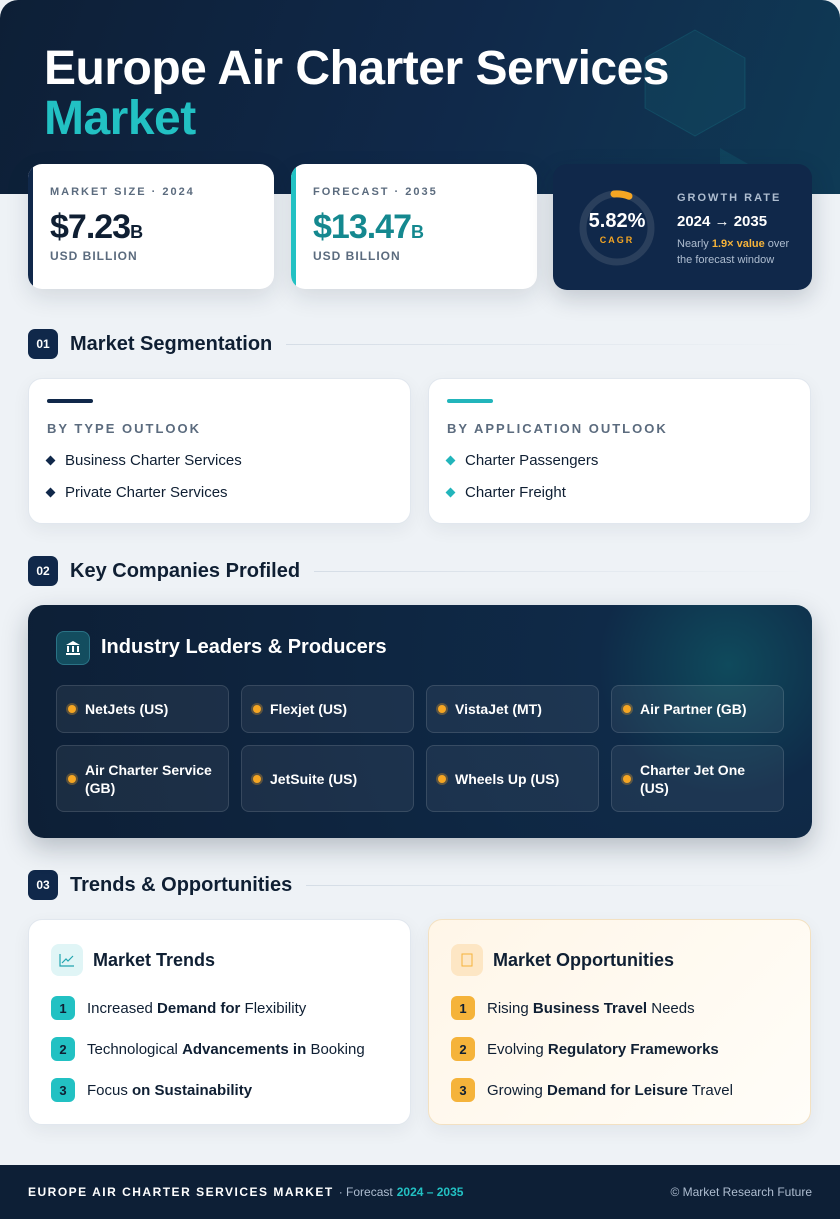 This screenshot has height=1219, width=840. I want to click on text: Rising, so click(510, 1008).